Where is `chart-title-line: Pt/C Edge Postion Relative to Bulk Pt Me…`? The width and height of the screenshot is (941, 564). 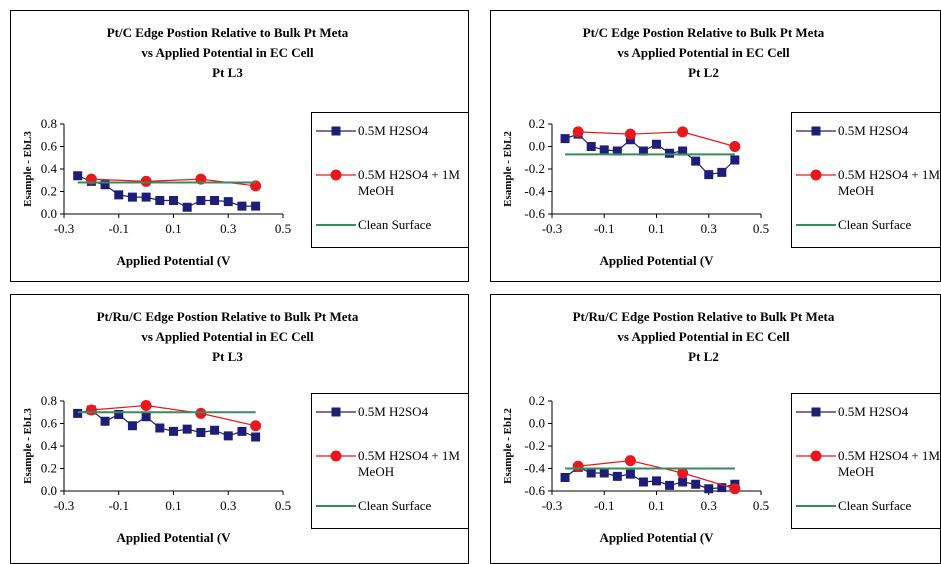 chart-title-line: Pt/C Edge Postion Relative to Bulk Pt Me… is located at coordinates (703, 32).